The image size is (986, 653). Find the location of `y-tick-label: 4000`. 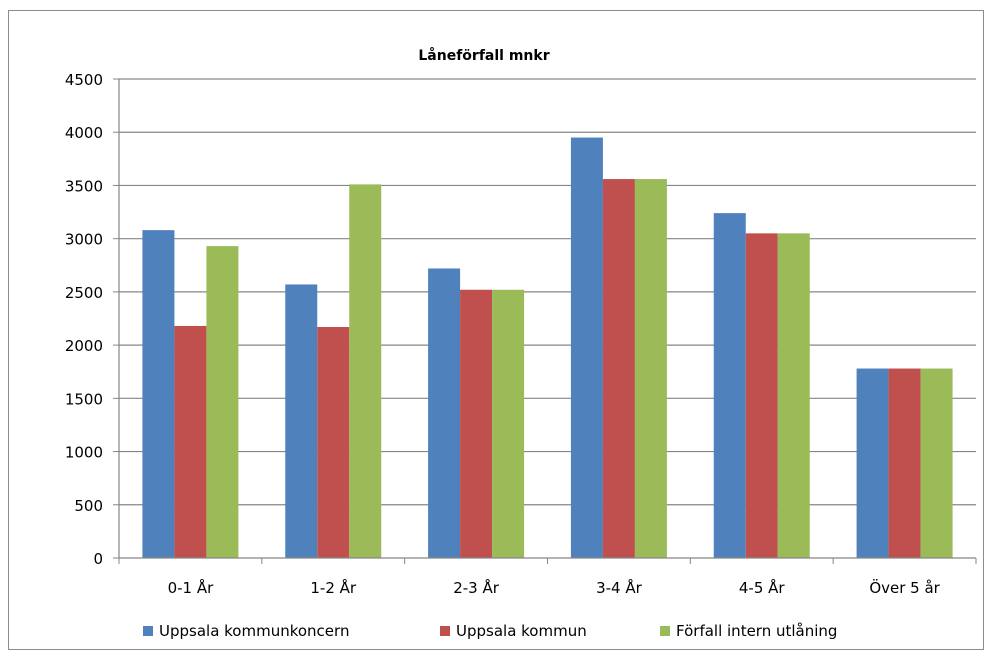

y-tick-label: 4000 is located at coordinates (84, 133).